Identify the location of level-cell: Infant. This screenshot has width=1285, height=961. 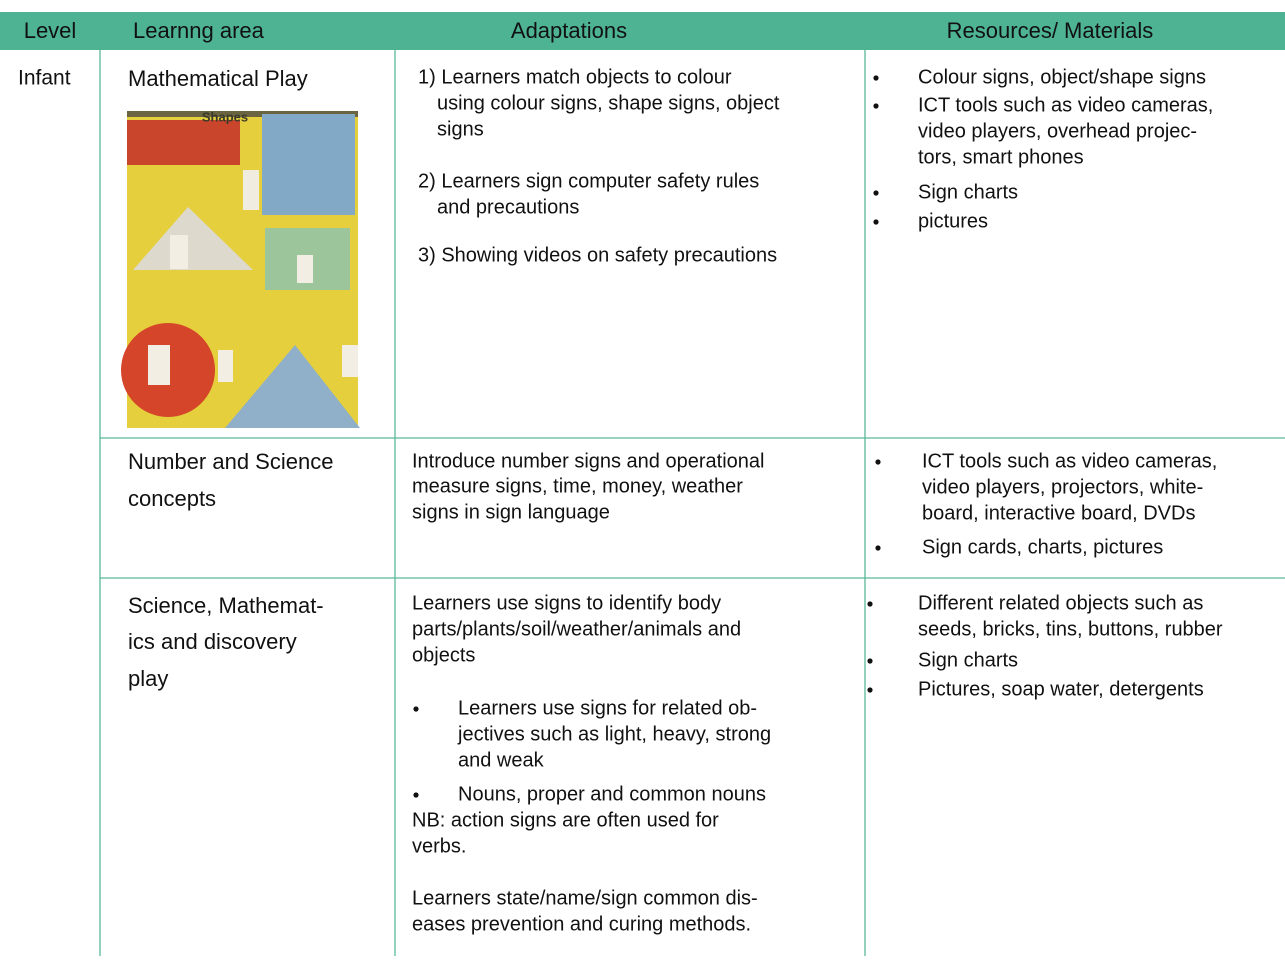
(44, 78).